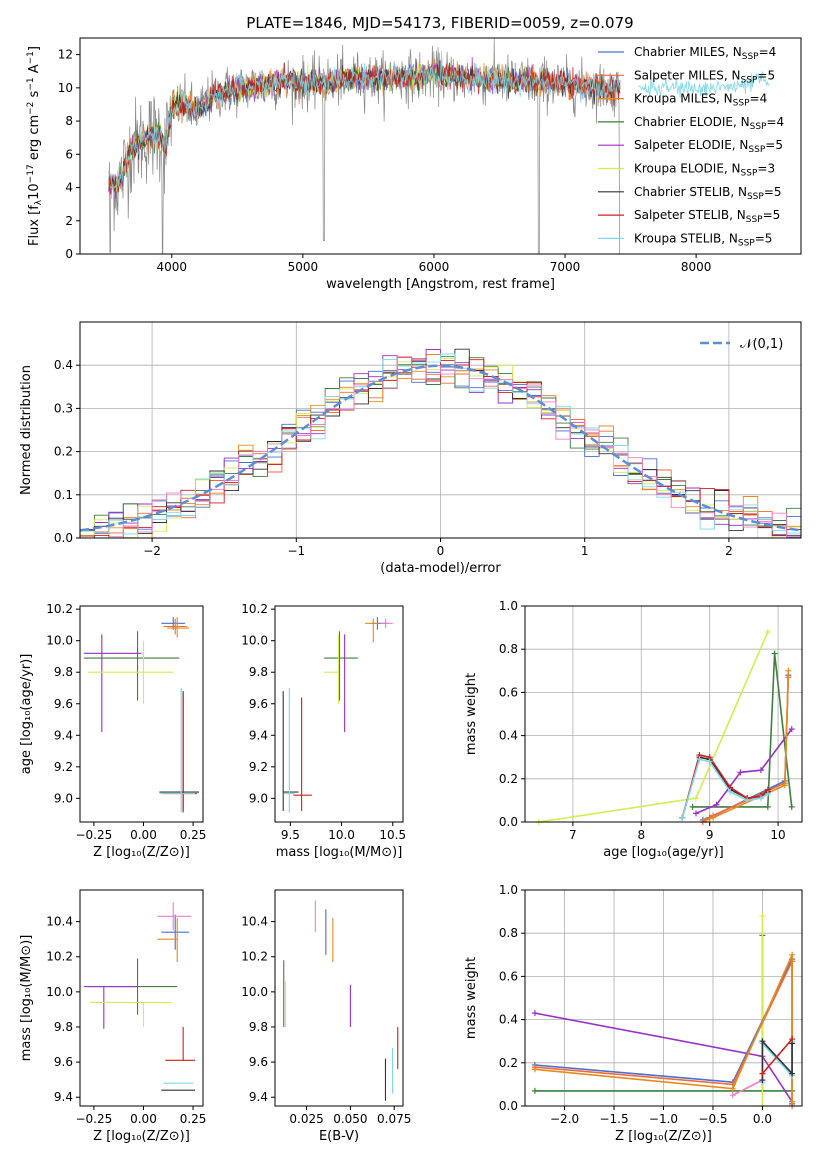 The width and height of the screenshot is (819, 1170). I want to click on y-tick-label: 0.2, so click(508, 1063).